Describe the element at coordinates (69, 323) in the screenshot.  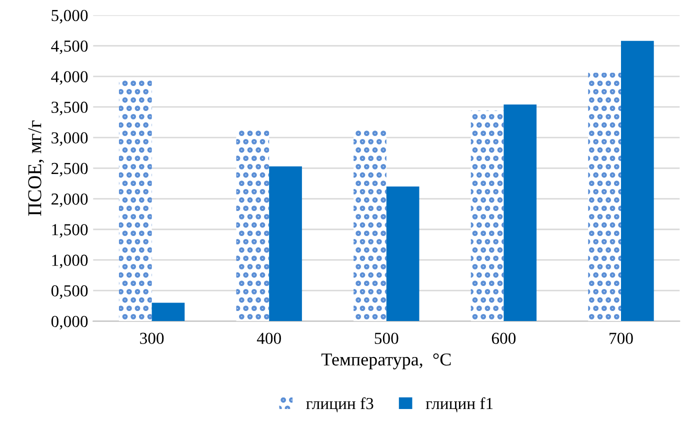
I see `y-tick-label: 0,000` at that location.